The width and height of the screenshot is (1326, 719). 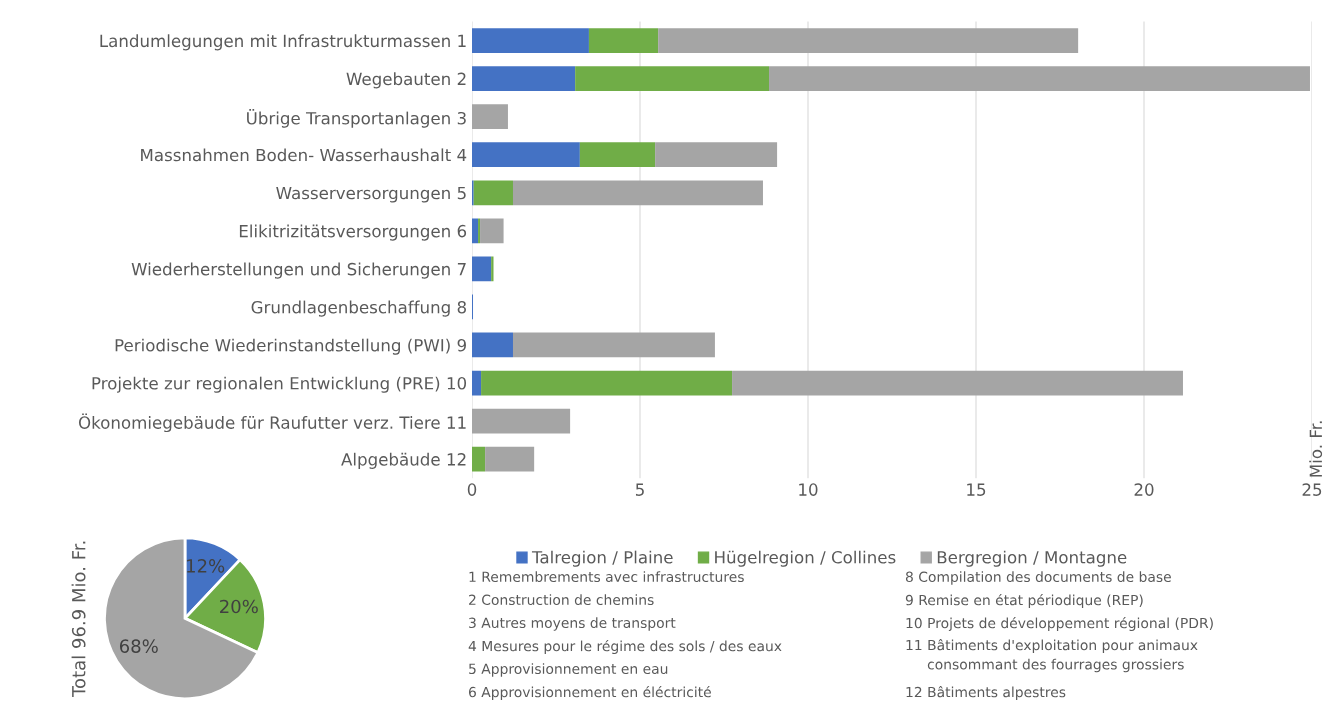 What do you see at coordinates (1316, 449) in the screenshot?
I see `y-axis-title: Mio. Fr.` at bounding box center [1316, 449].